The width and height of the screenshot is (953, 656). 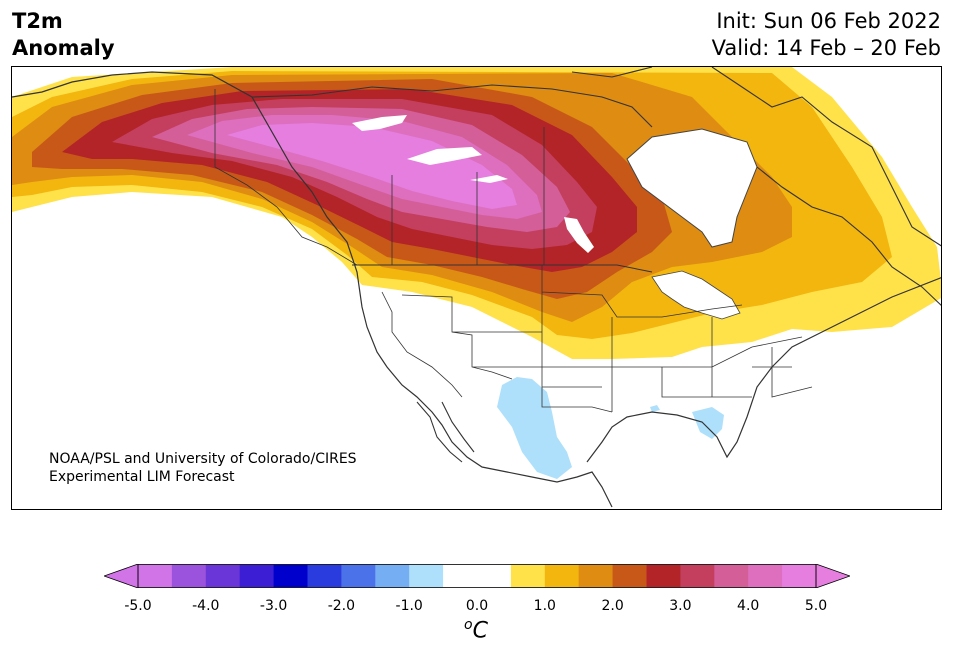 I want to click on valid-date: Valid: 14 Feb – 20 Feb, so click(x=826, y=48).